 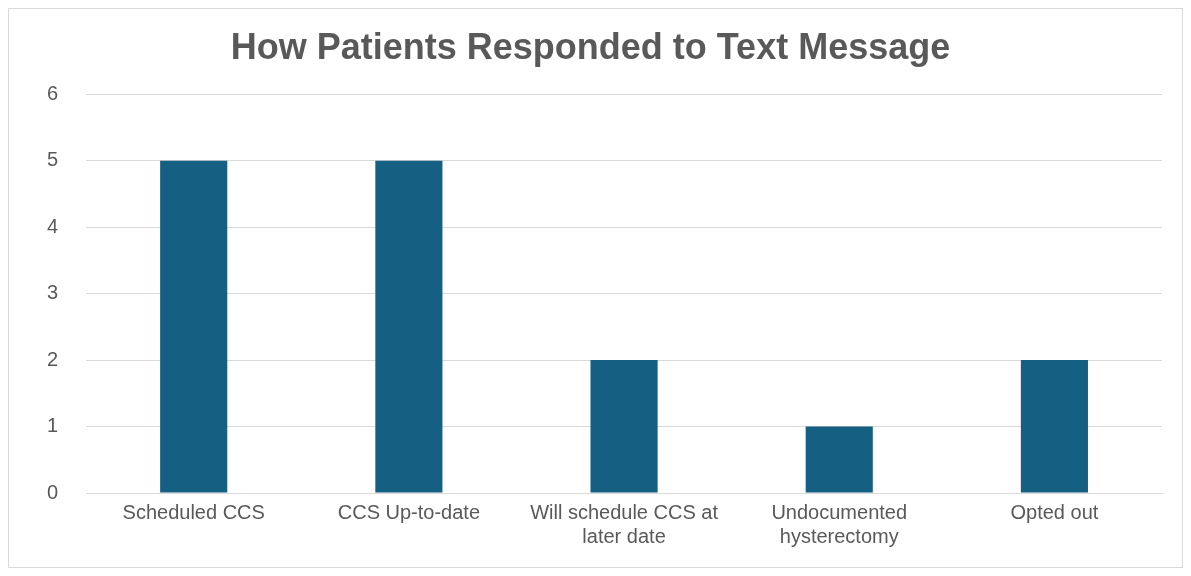 What do you see at coordinates (53, 92) in the screenshot?
I see `y-tick-label: 6` at bounding box center [53, 92].